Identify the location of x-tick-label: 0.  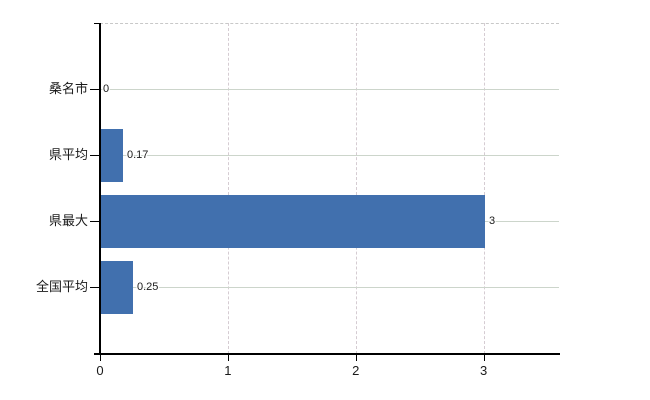
(100, 370).